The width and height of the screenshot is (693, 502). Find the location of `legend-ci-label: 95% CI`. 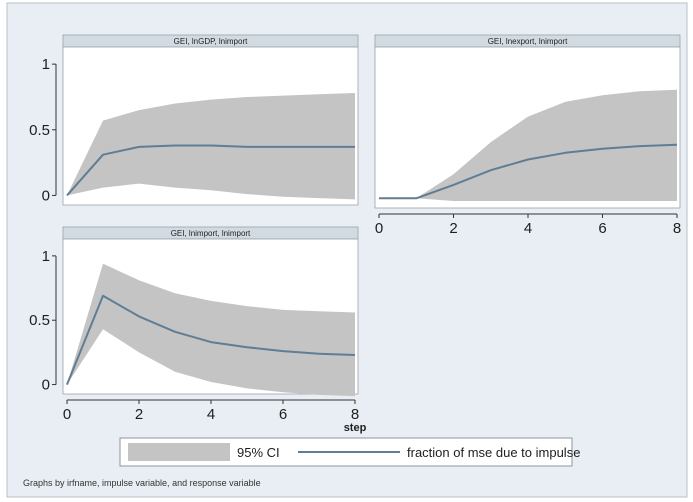

legend-ci-label: 95% CI is located at coordinates (258, 452).